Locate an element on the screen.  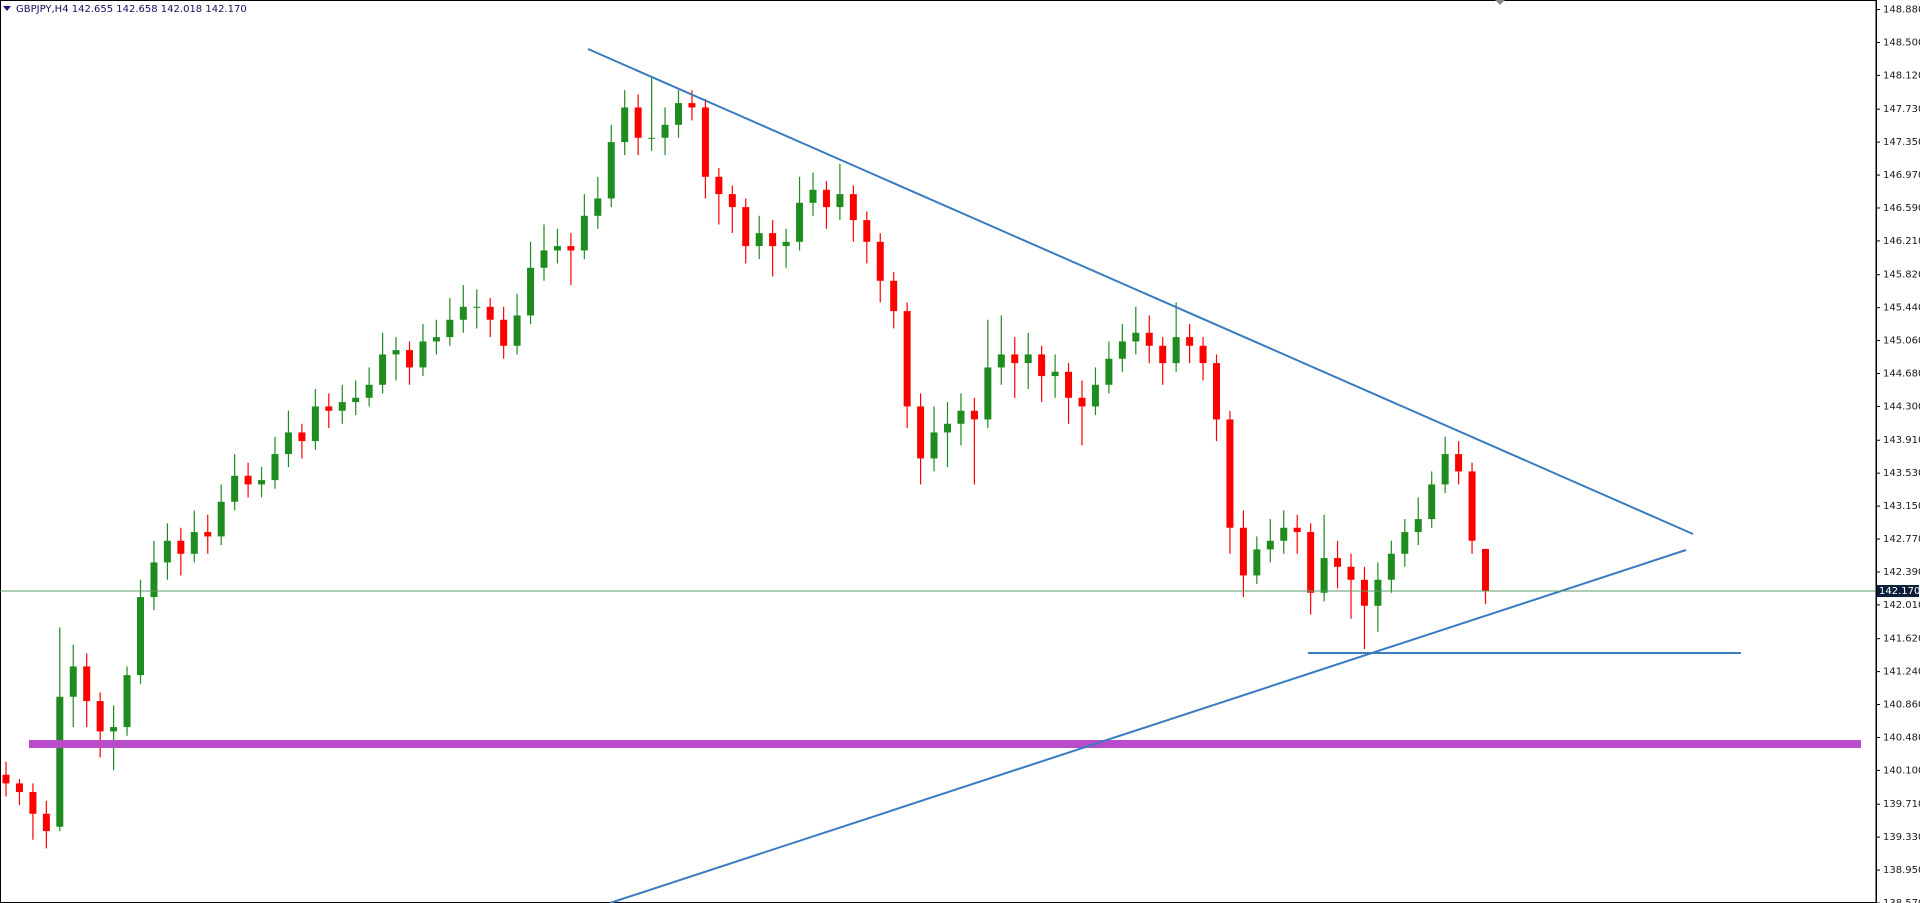
y-tick-label: 139.710 is located at coordinates (1901, 804).